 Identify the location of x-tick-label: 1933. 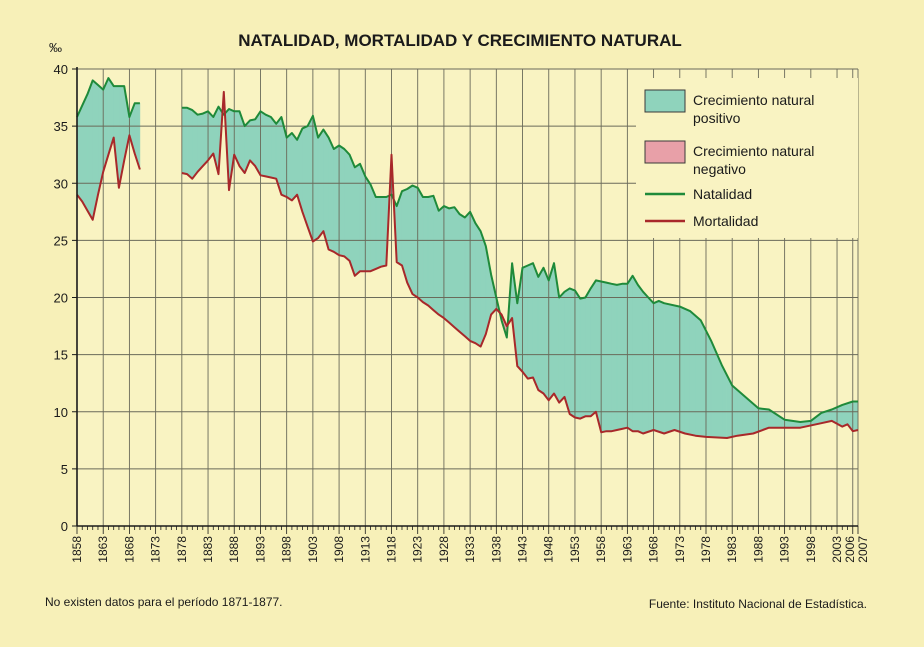
(470, 549).